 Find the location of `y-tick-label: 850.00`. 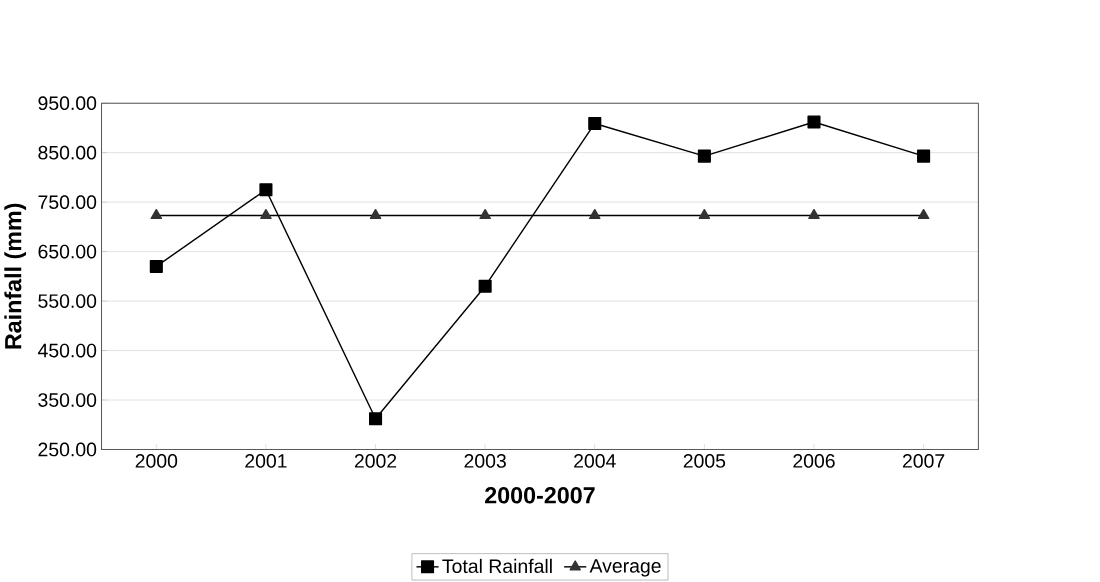

y-tick-label: 850.00 is located at coordinates (67, 152).